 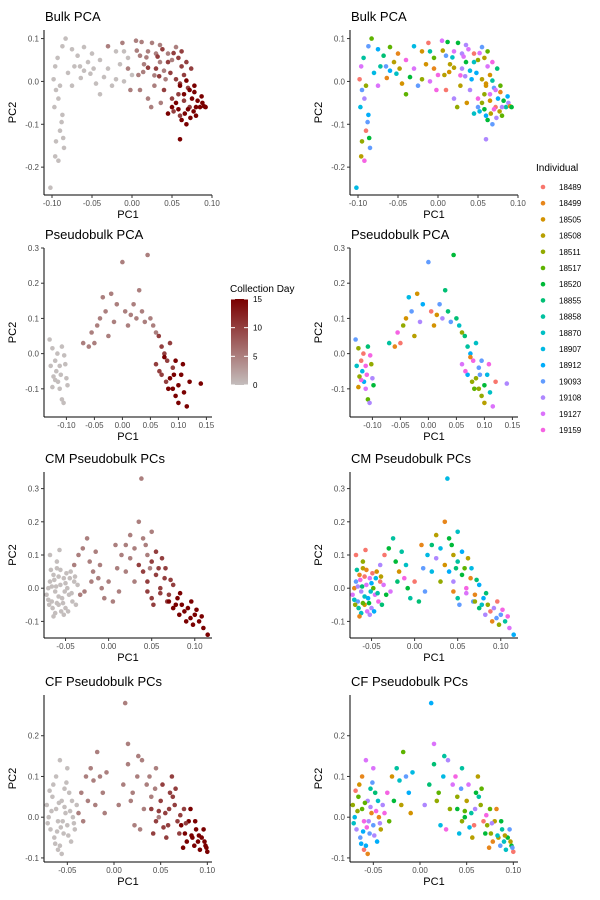 What do you see at coordinates (67, 870) in the screenshot?
I see `x-tick-label: -0.05` at bounding box center [67, 870].